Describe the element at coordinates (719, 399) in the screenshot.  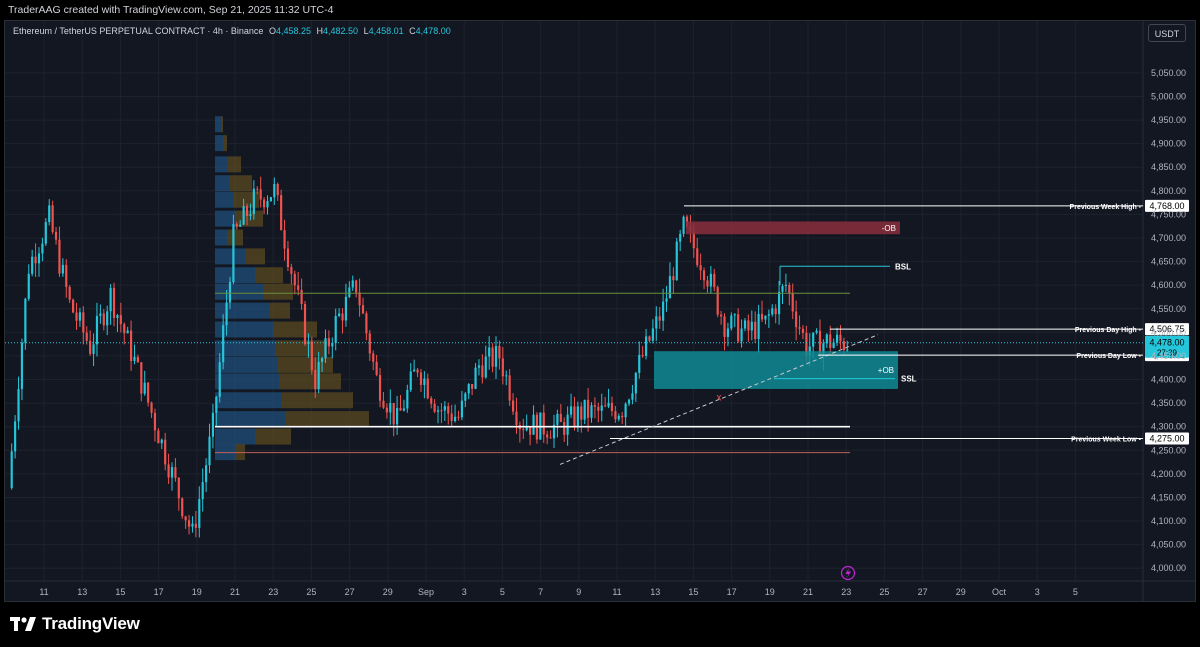
I see `trend-line` at that location.